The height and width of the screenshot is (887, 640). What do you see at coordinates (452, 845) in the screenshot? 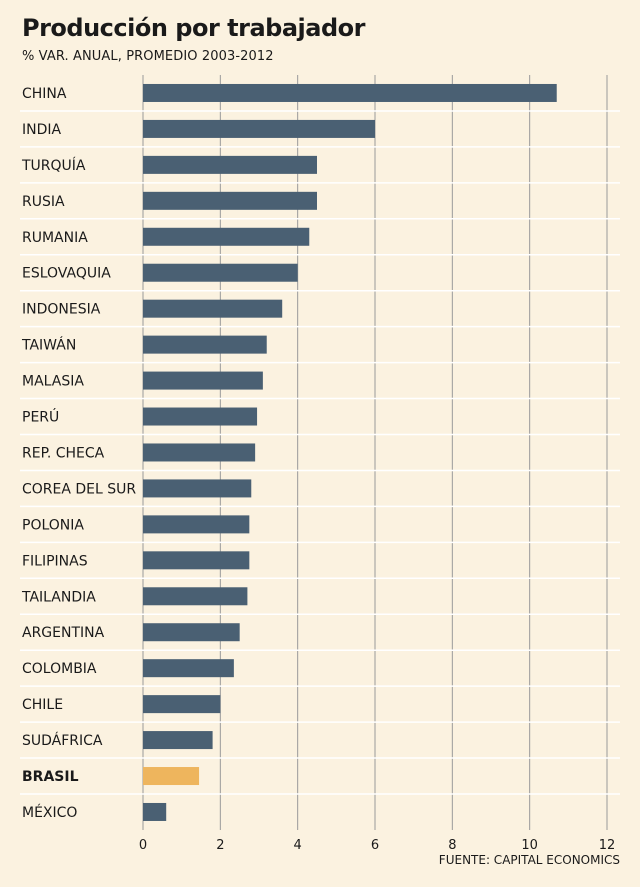
I see `x-tick-label: 8` at bounding box center [452, 845].